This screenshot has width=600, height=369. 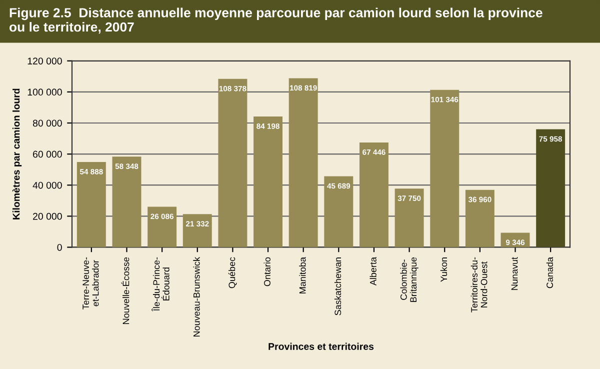 I want to click on y-tick-label: 40 000, so click(x=47, y=185).